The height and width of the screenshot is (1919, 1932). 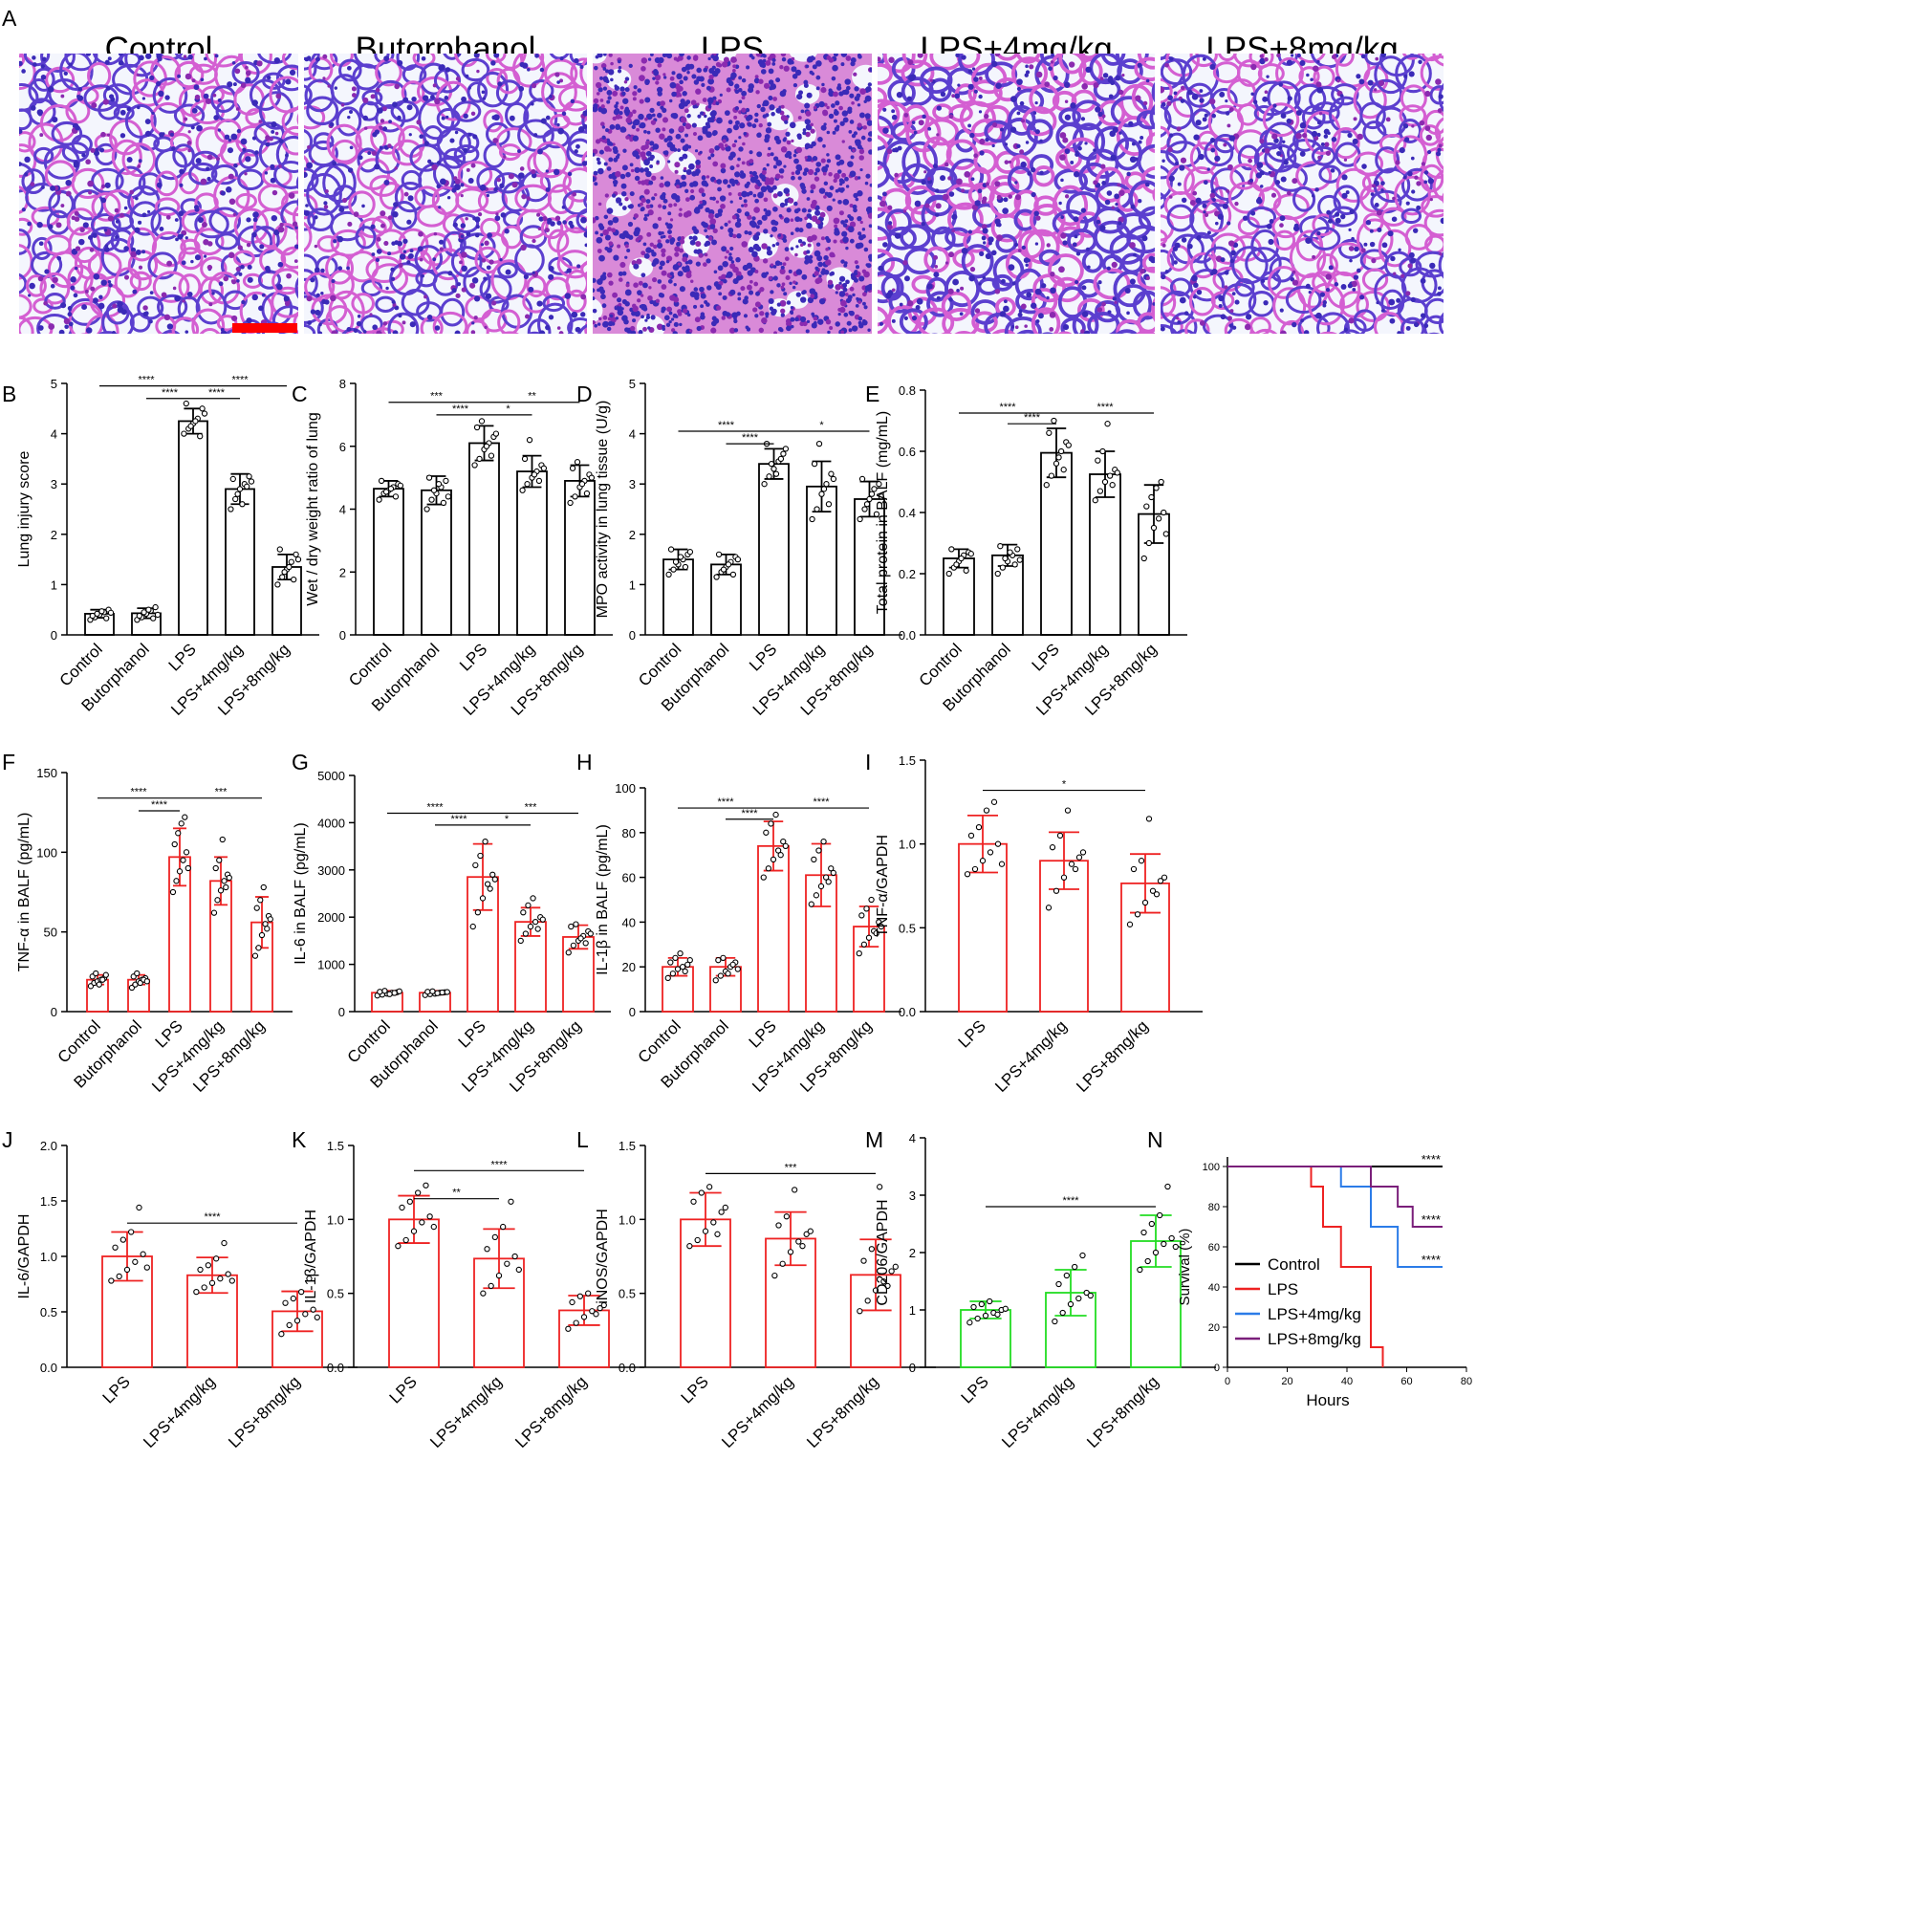 I want to click on y-tick-label: 1, so click(x=54, y=585).